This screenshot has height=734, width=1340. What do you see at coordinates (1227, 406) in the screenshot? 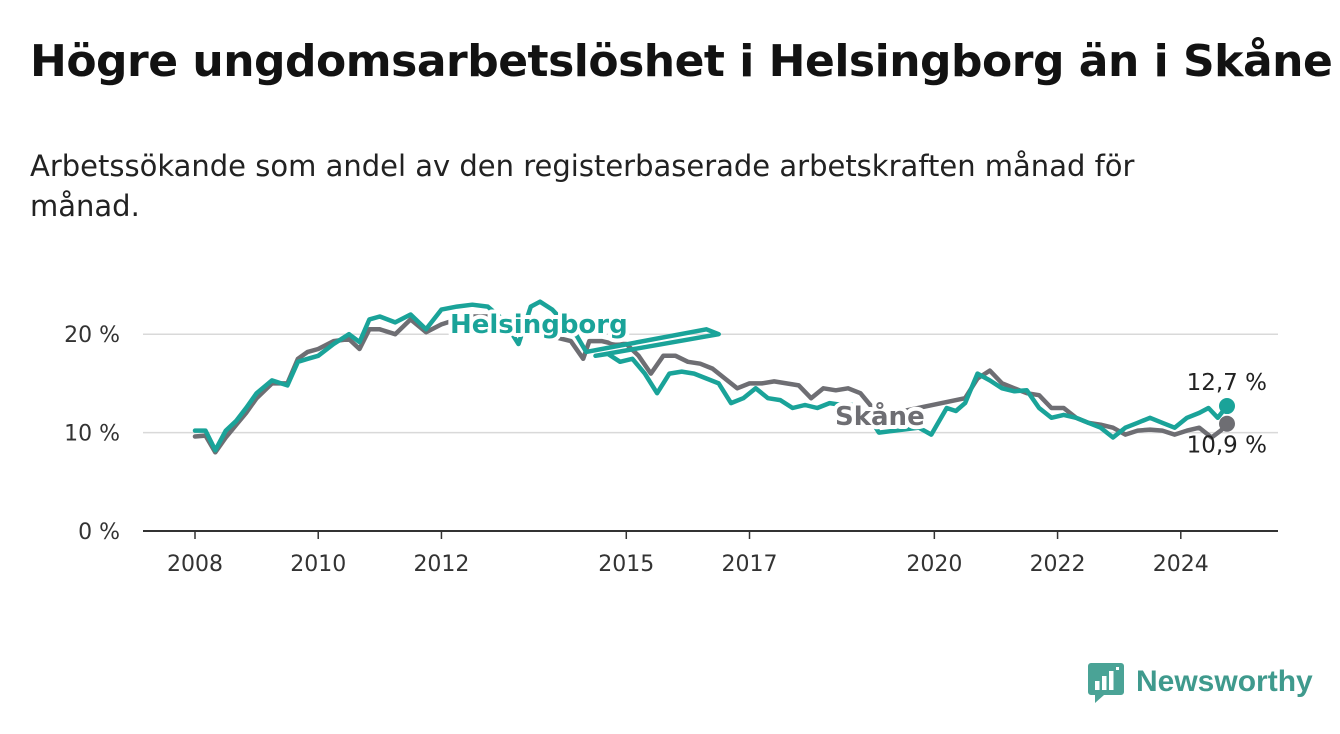
I see `end-marker-helsingborg` at bounding box center [1227, 406].